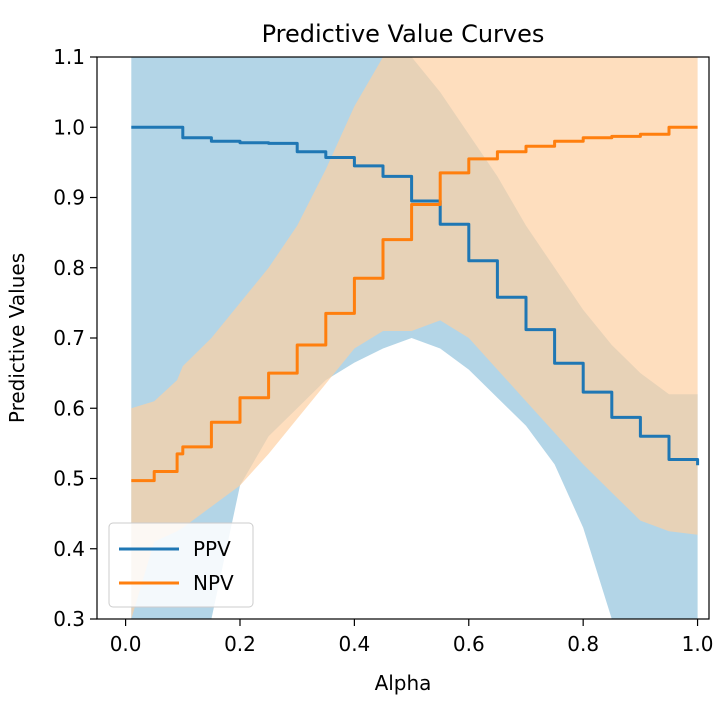 Image resolution: width=724 pixels, height=703 pixels. What do you see at coordinates (69, 127) in the screenshot?
I see `y-tick-label: 1.0` at bounding box center [69, 127].